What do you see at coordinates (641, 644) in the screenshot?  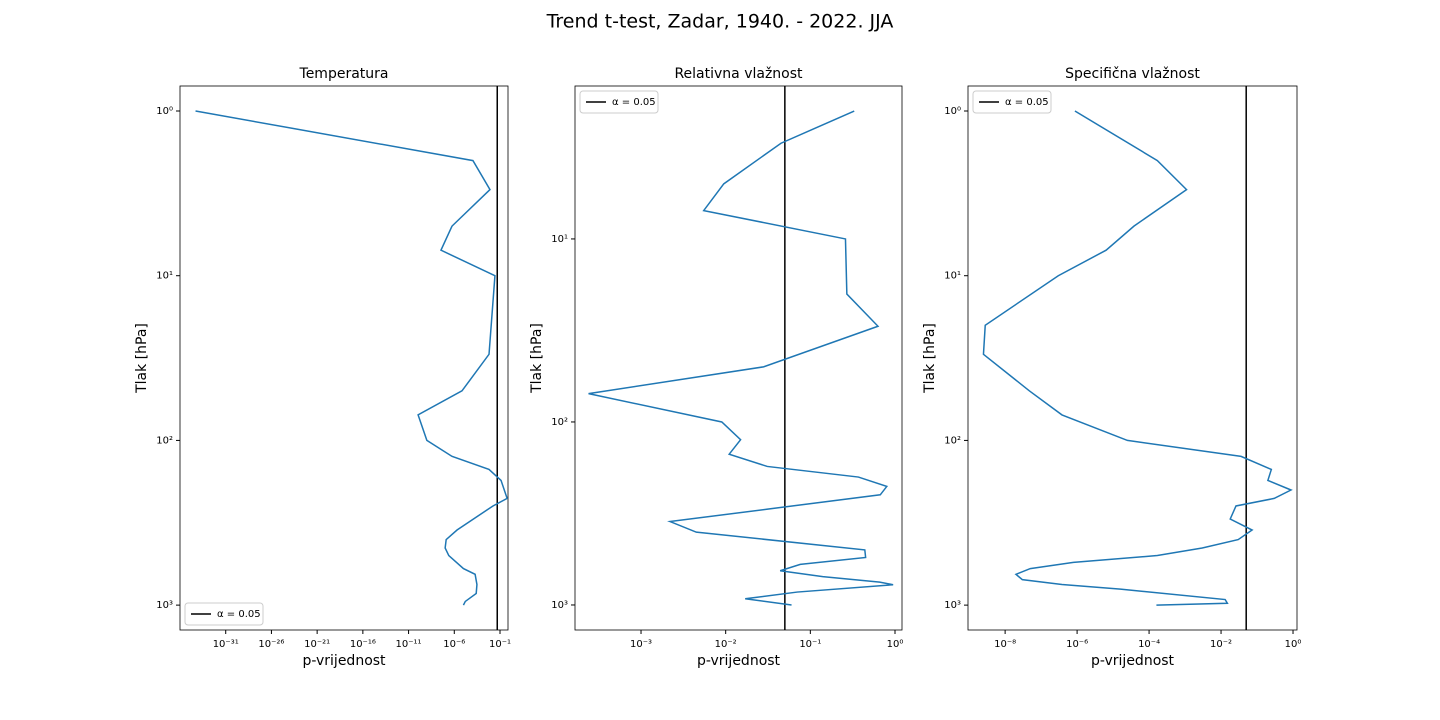 I see `x-tick-label: 10⁻³` at bounding box center [641, 644].